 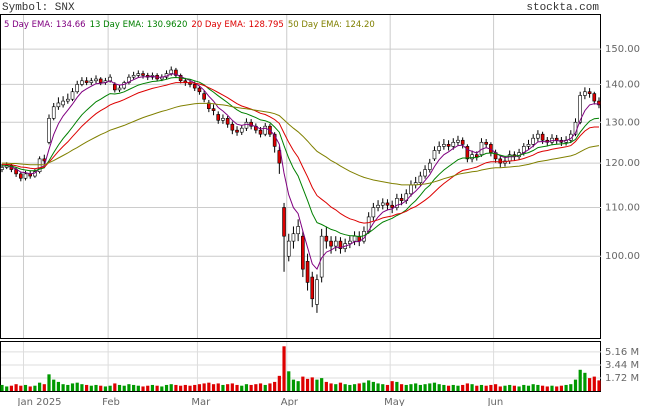 What do you see at coordinates (622, 163) in the screenshot?
I see `y-tick-label: 120.00` at bounding box center [622, 163].